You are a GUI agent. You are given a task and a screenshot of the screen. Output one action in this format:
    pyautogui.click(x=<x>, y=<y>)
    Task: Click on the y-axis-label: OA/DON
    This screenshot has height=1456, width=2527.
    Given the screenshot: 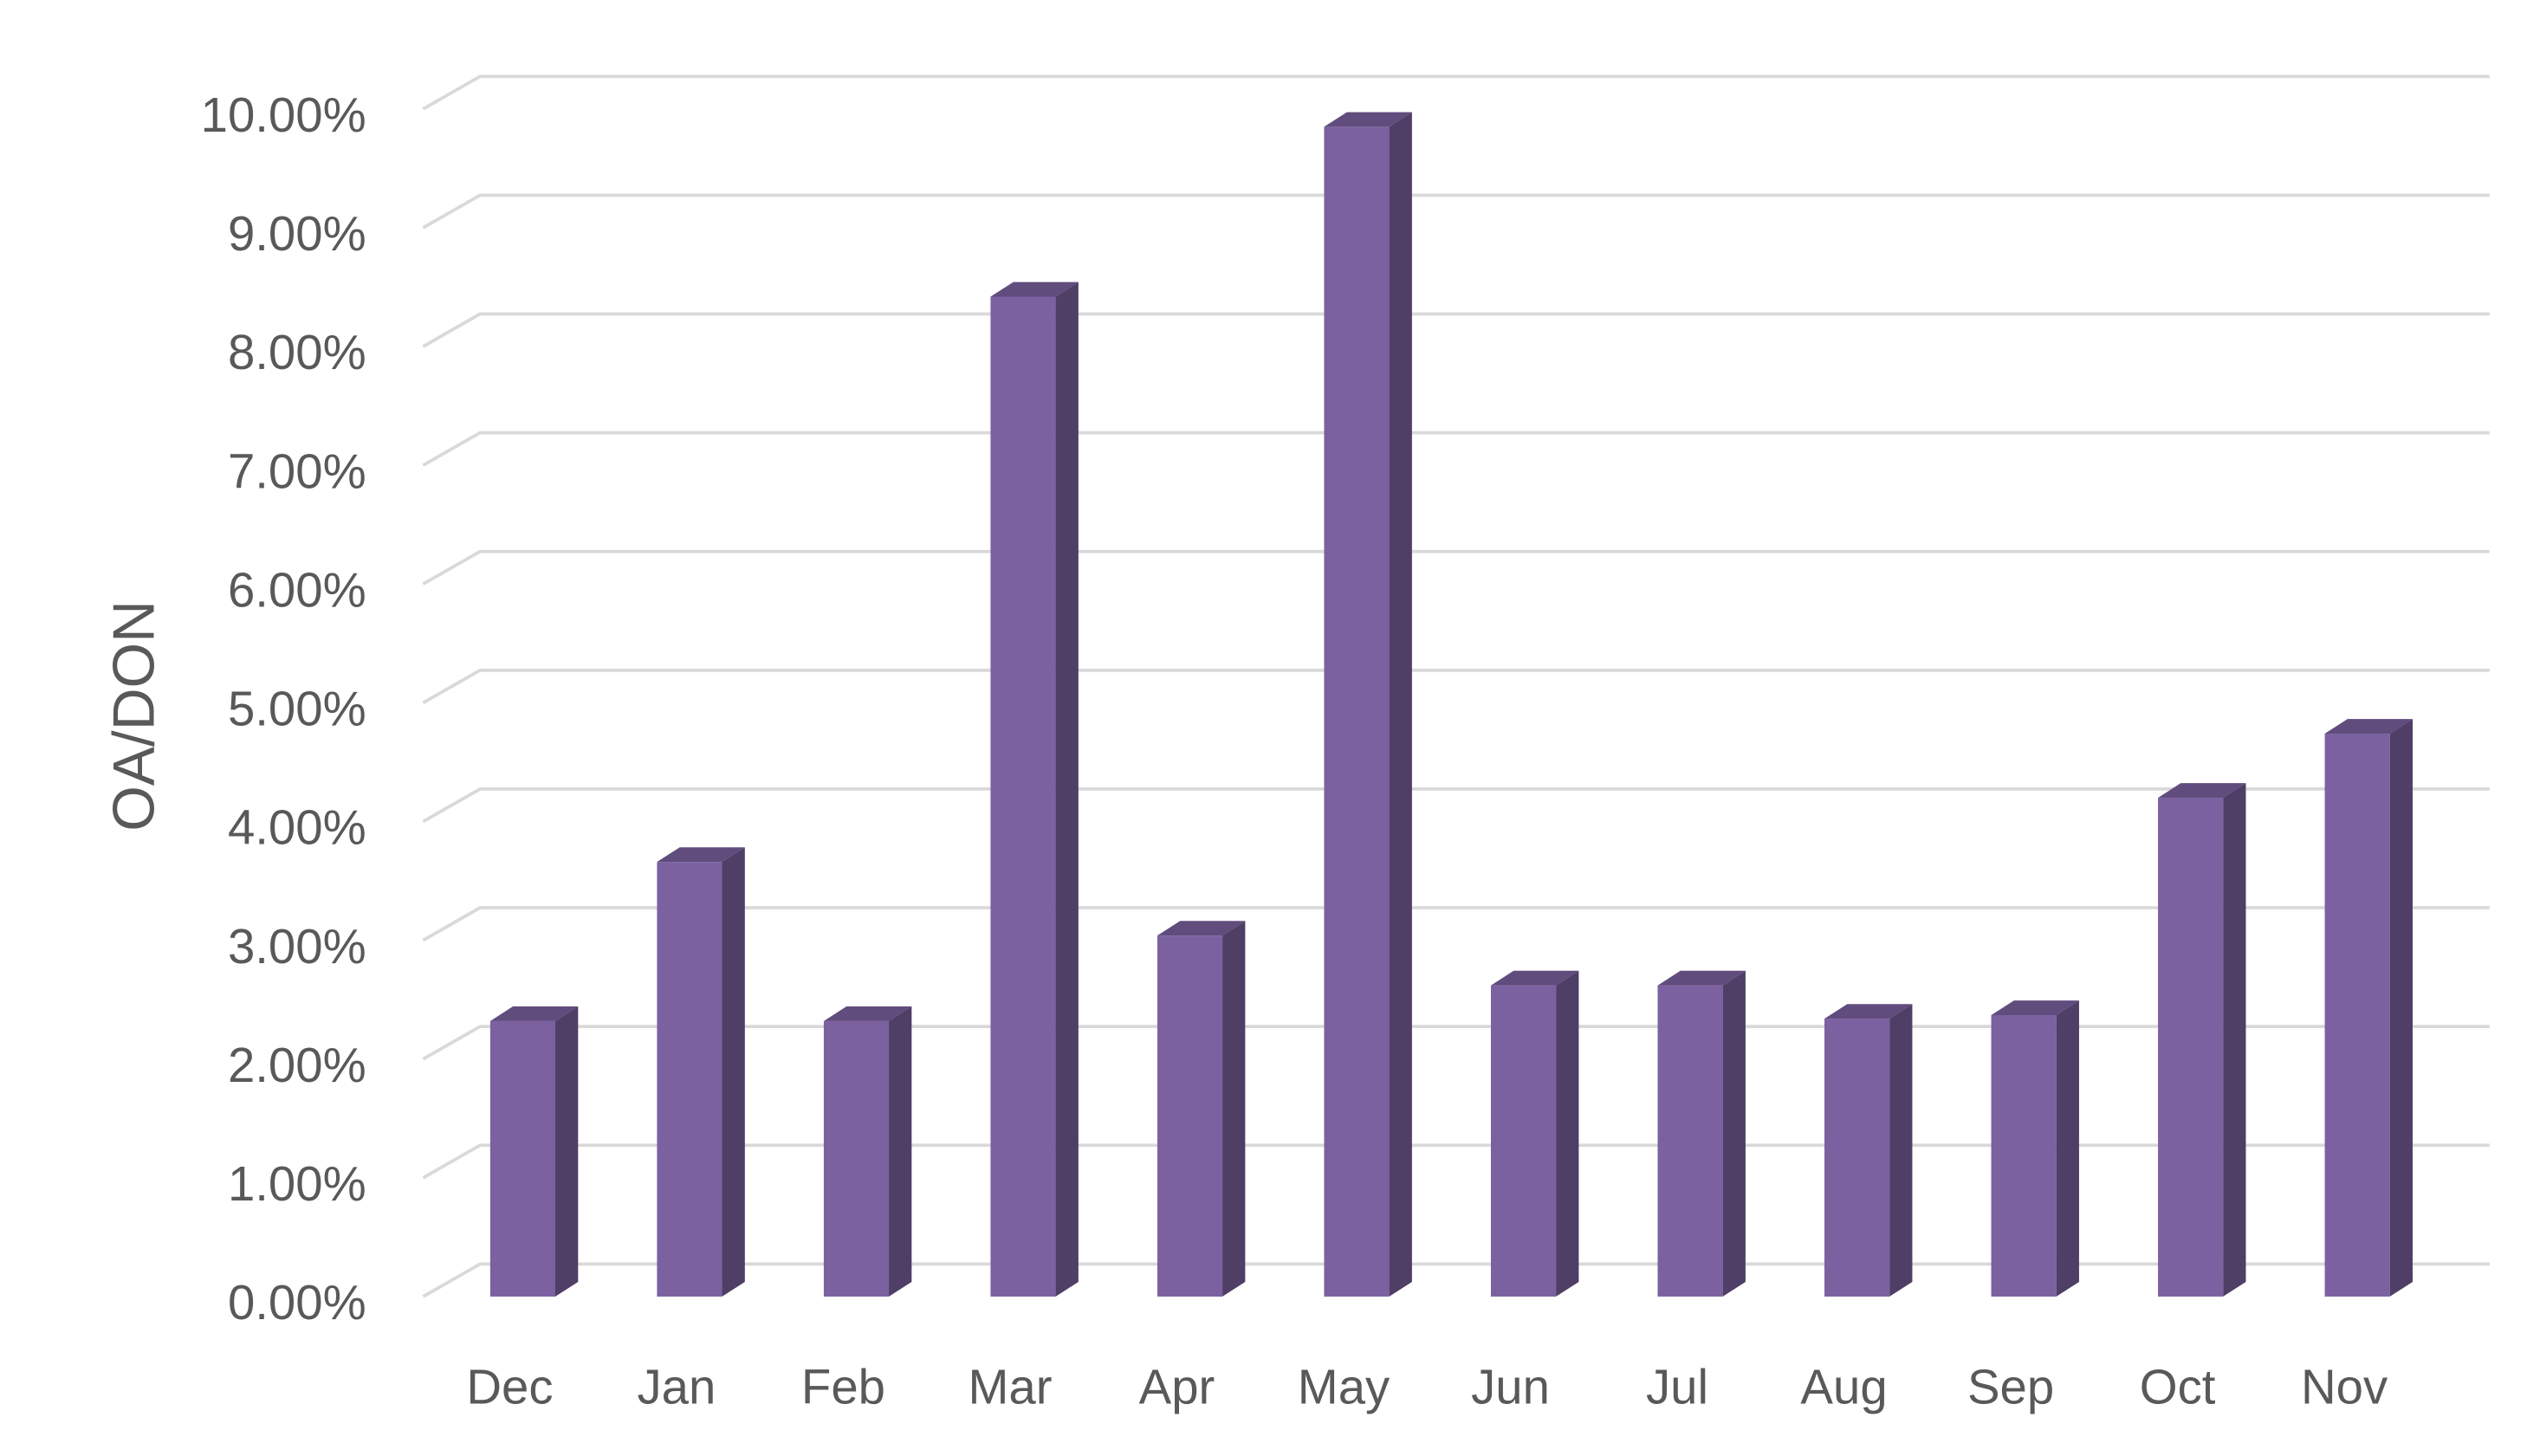 What is the action you would take?
    pyautogui.click(x=134, y=716)
    